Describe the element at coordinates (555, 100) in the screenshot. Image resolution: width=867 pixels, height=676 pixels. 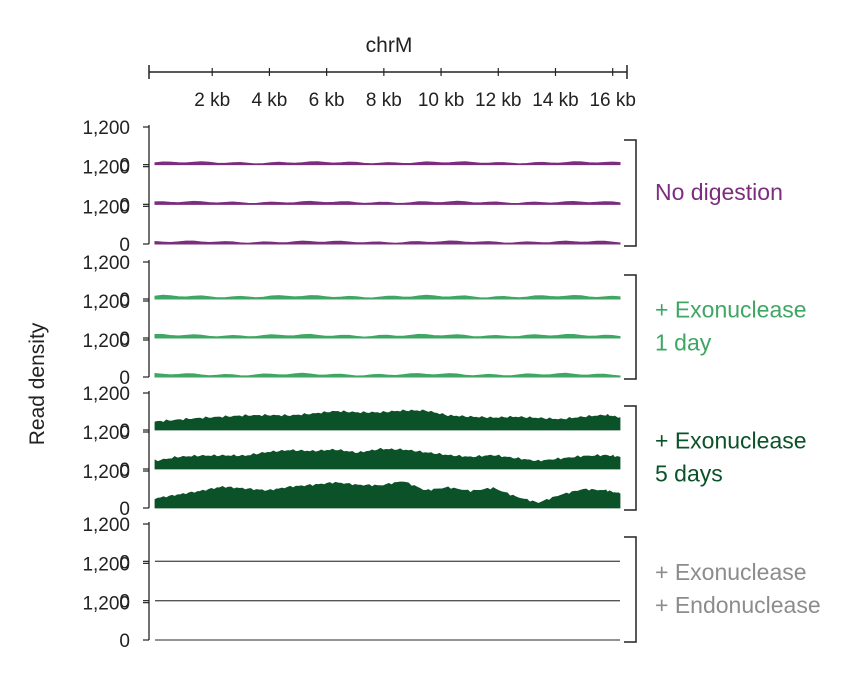
I see `x-tick-label: 14 kb` at that location.